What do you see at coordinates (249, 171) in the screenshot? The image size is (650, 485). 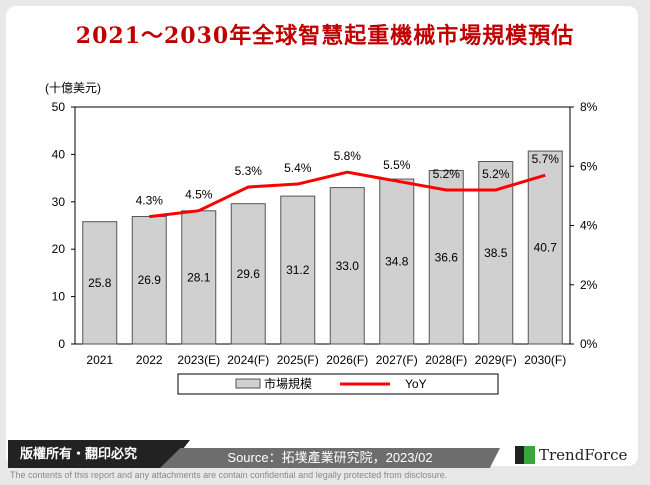 I see `yoy-label: 5.3%` at bounding box center [249, 171].